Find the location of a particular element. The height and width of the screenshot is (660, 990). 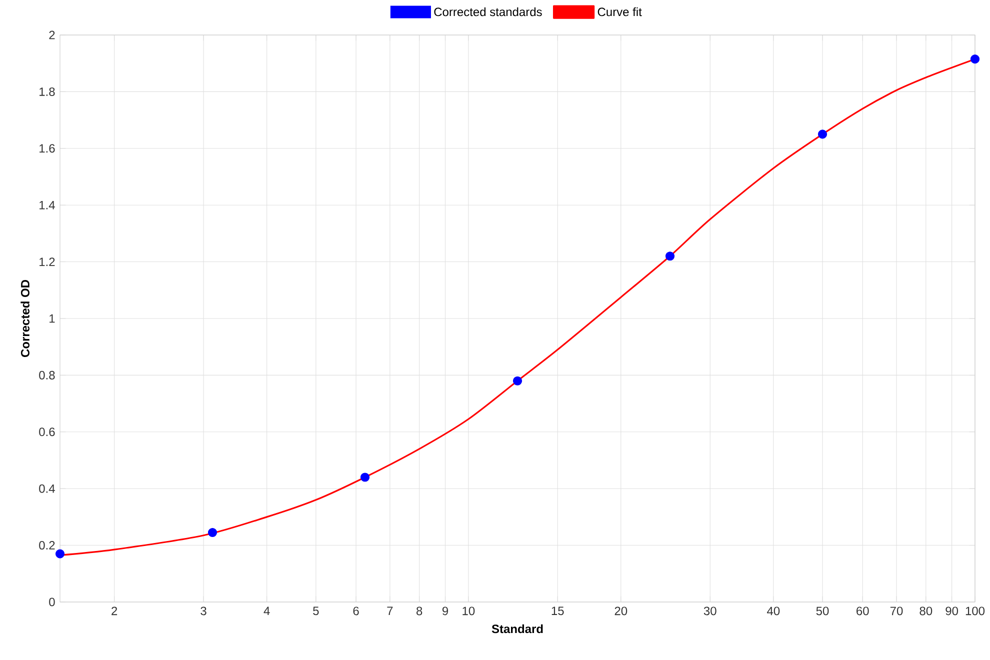

x-tick-label: 80 is located at coordinates (926, 611).